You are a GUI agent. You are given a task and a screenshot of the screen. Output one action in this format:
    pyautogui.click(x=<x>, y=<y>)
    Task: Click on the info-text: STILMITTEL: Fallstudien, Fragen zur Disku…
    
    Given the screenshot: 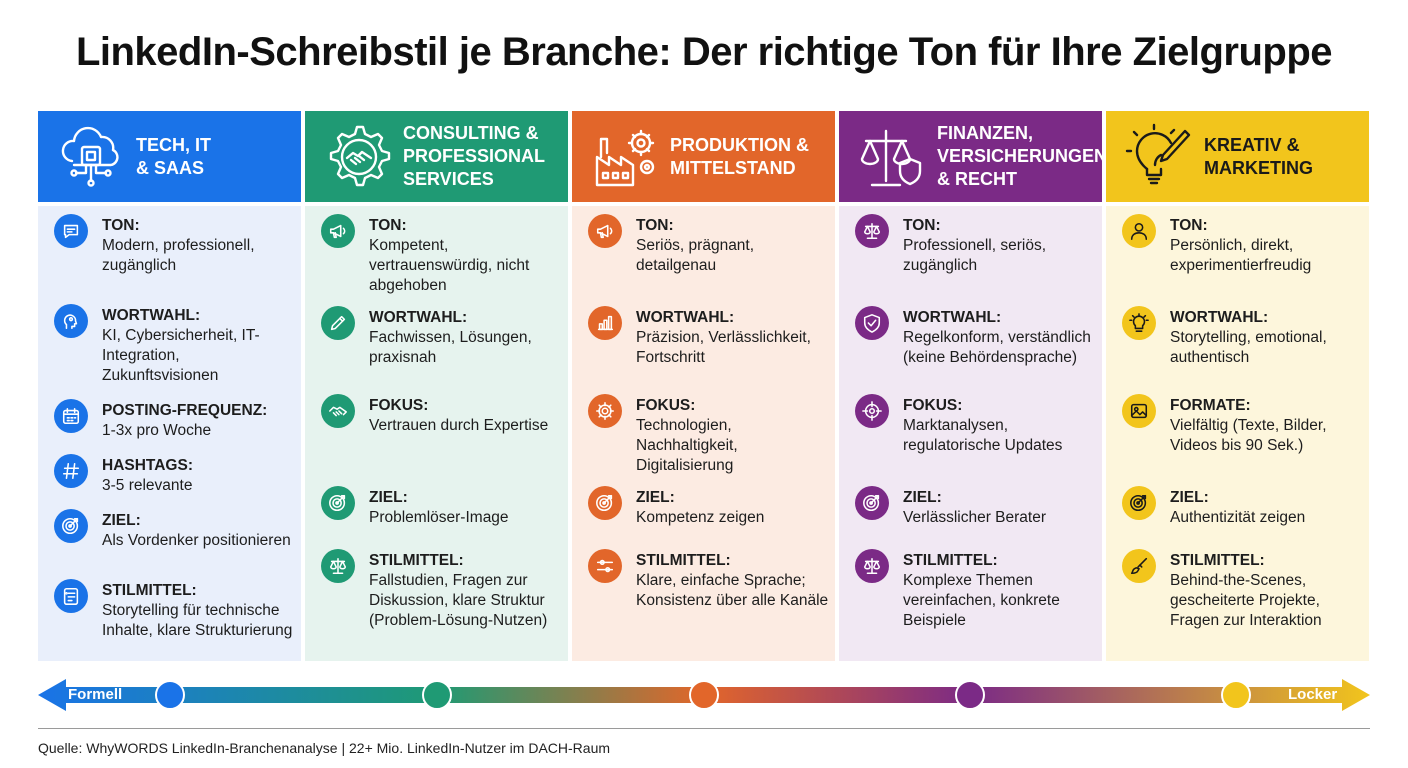 What is the action you would take?
    pyautogui.click(x=467, y=591)
    